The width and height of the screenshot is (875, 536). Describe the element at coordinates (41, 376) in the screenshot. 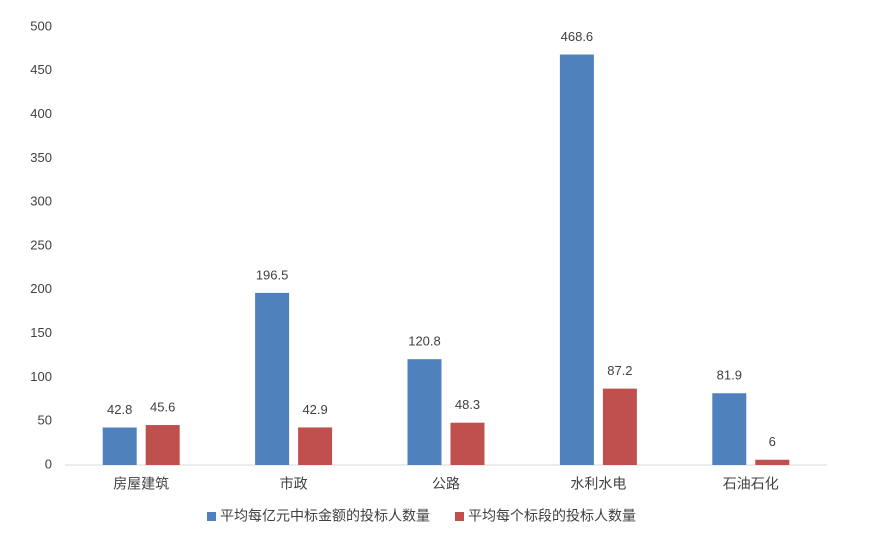

I see `y-tick-label: 100` at that location.